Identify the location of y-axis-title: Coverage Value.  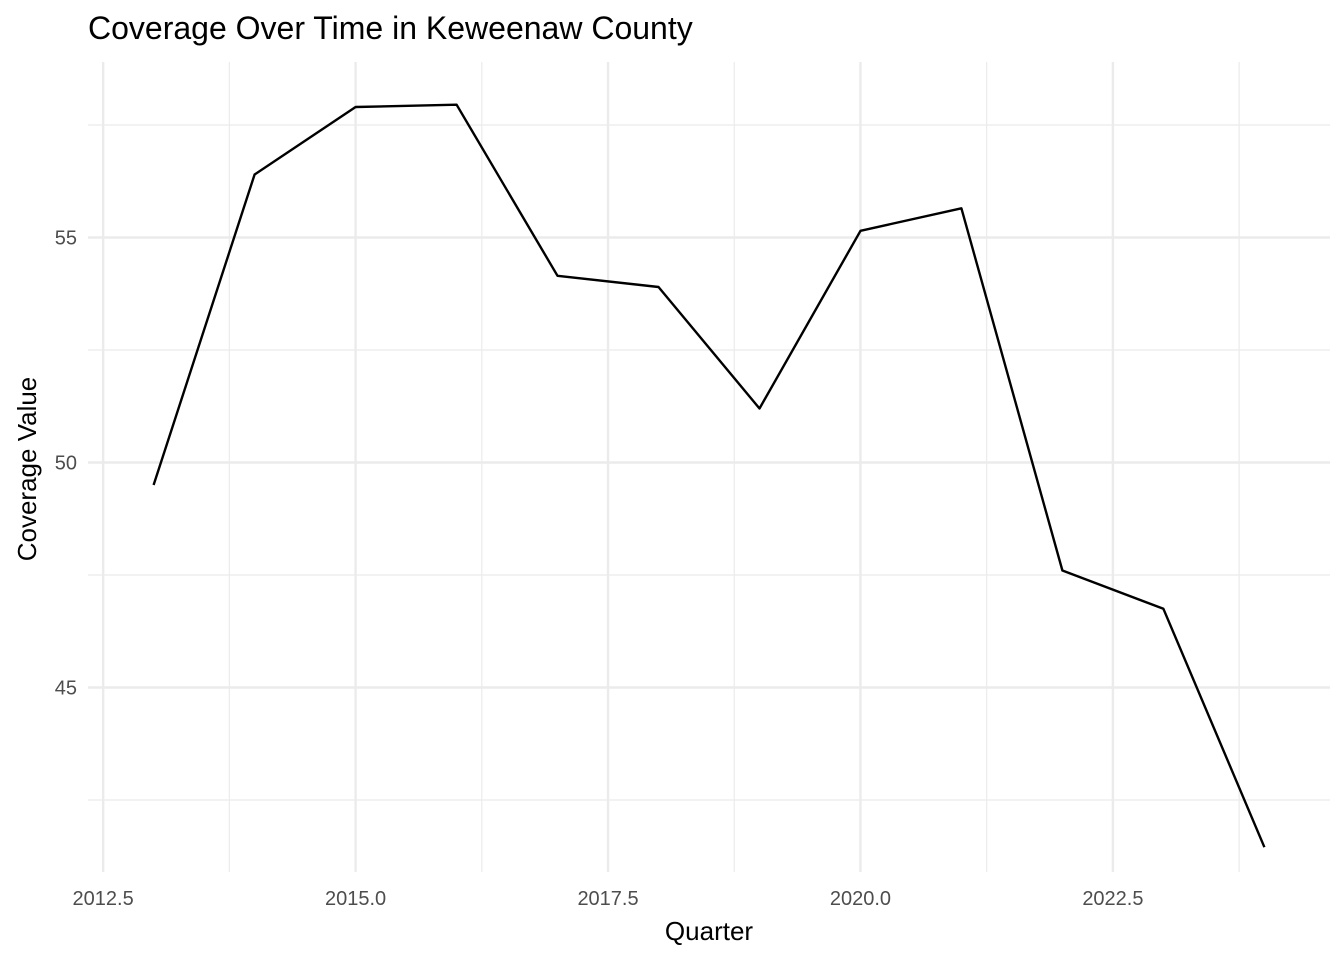
(27, 469).